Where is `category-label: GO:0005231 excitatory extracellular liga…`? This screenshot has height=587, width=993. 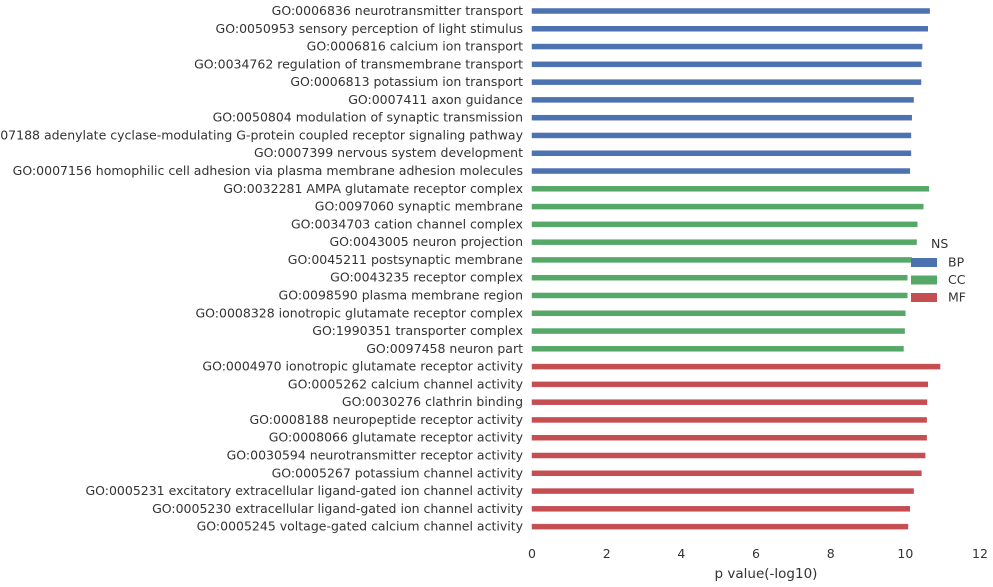
category-label: GO:0005231 excitatory extracellular liga… is located at coordinates (304, 490).